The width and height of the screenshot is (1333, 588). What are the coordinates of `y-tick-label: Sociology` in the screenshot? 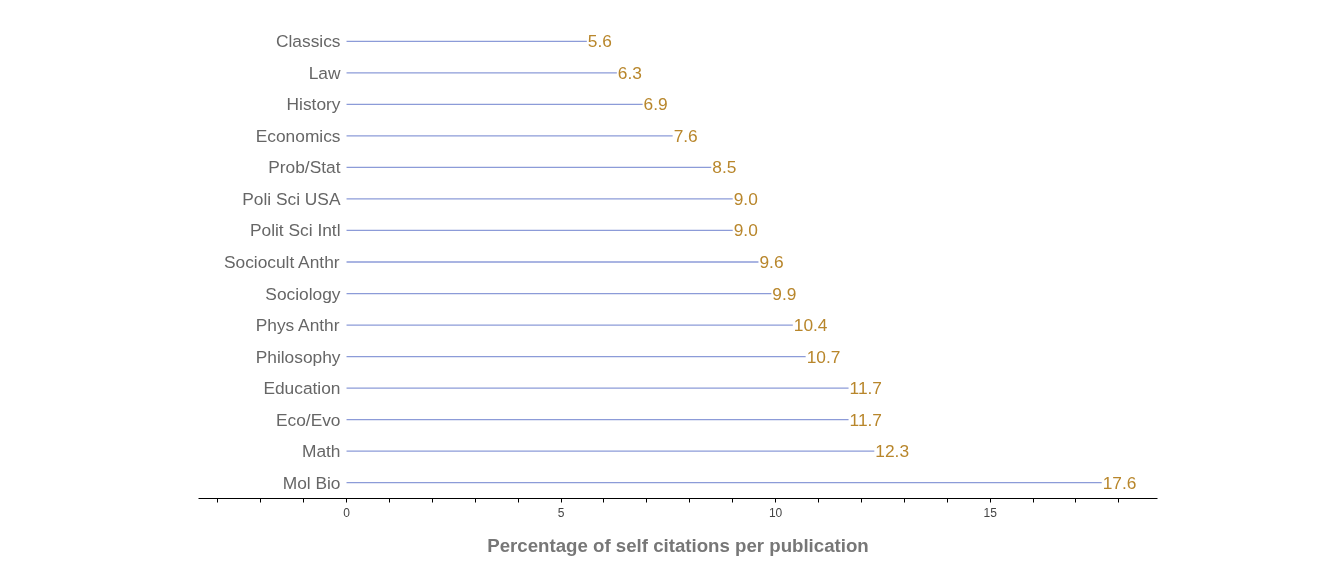 It's located at (303, 293).